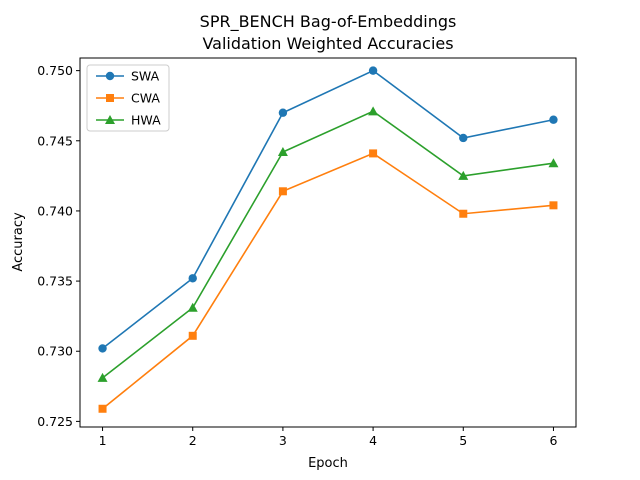 This screenshot has height=480, width=640. What do you see at coordinates (55, 210) in the screenshot?
I see `y-tick-label: 0.740` at bounding box center [55, 210].